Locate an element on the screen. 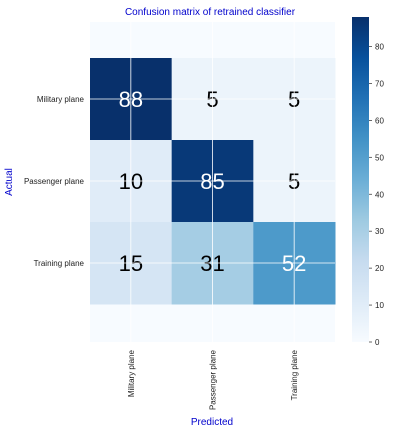 This screenshot has width=400, height=430. colorbar-tick-label: 50 is located at coordinates (379, 157).